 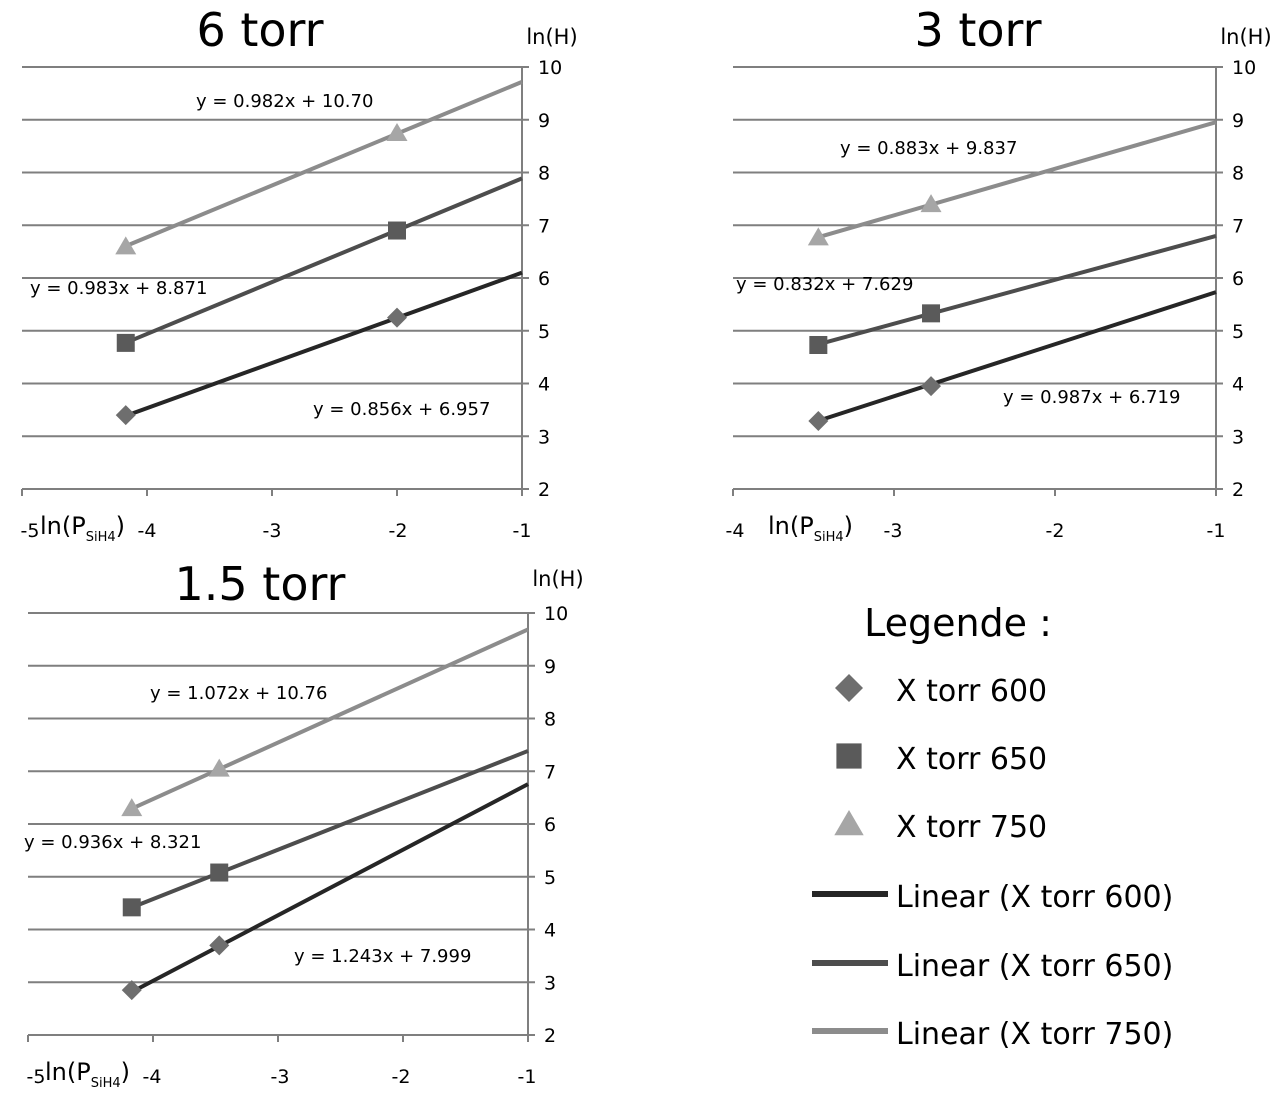 What do you see at coordinates (259, 30) in the screenshot?
I see `chart-title: 6 torr` at bounding box center [259, 30].